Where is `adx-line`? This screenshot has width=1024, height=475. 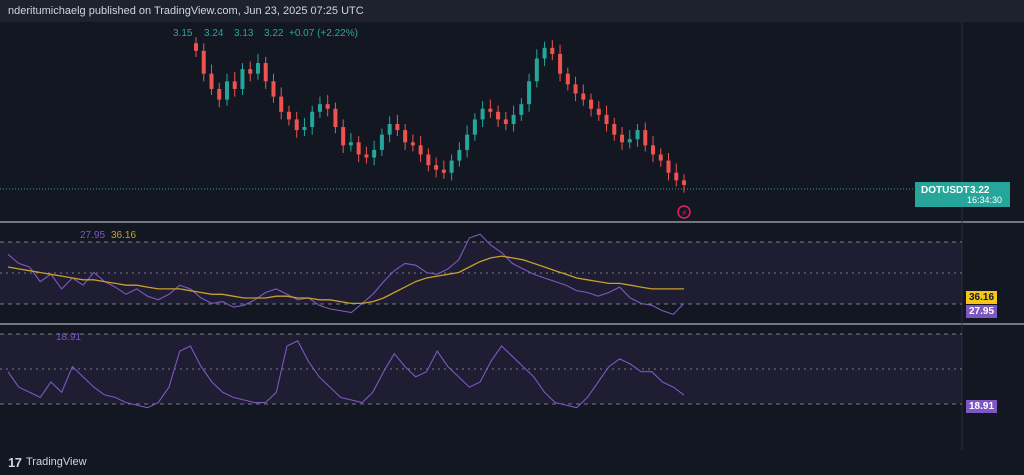
adx-line is located at coordinates (346, 374).